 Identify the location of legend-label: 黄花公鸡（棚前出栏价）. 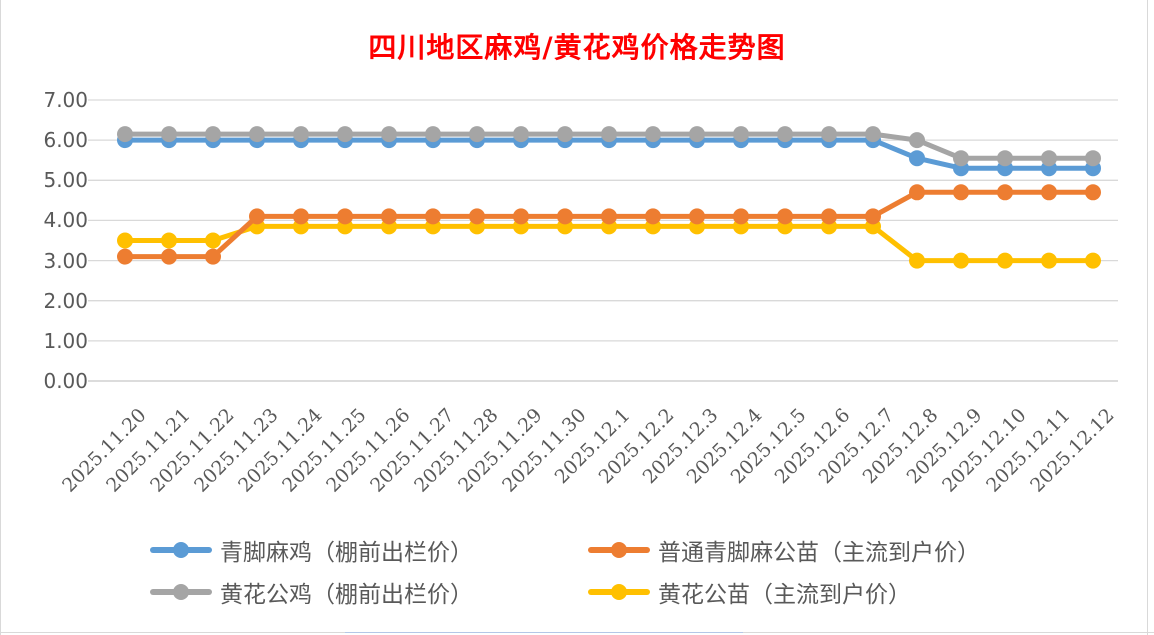
(346, 595).